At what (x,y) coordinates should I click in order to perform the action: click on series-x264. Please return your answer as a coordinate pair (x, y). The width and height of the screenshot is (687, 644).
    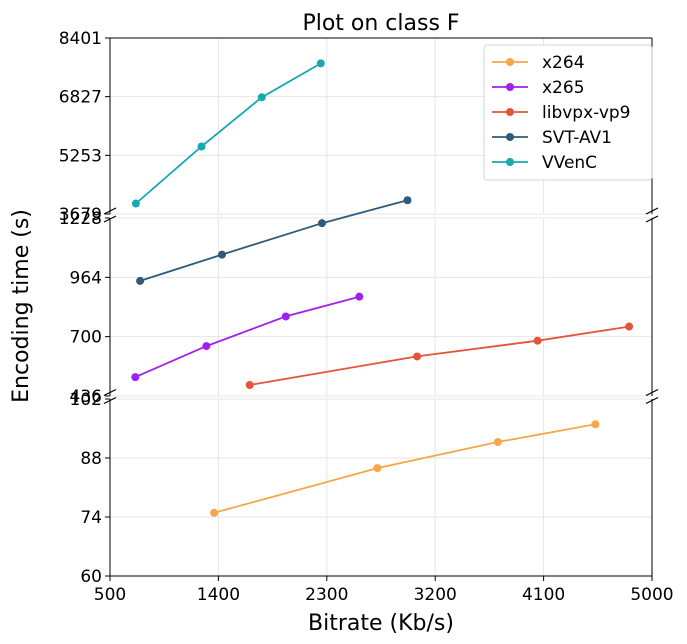
    Looking at the image, I should click on (405, 468).